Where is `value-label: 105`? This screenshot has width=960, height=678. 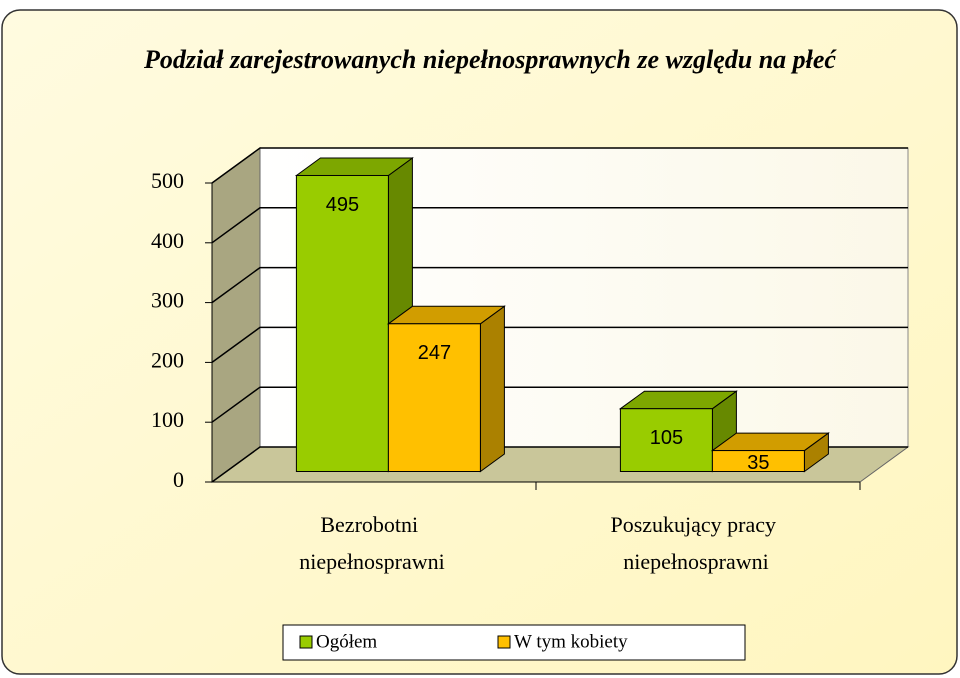 value-label: 105 is located at coordinates (666, 438).